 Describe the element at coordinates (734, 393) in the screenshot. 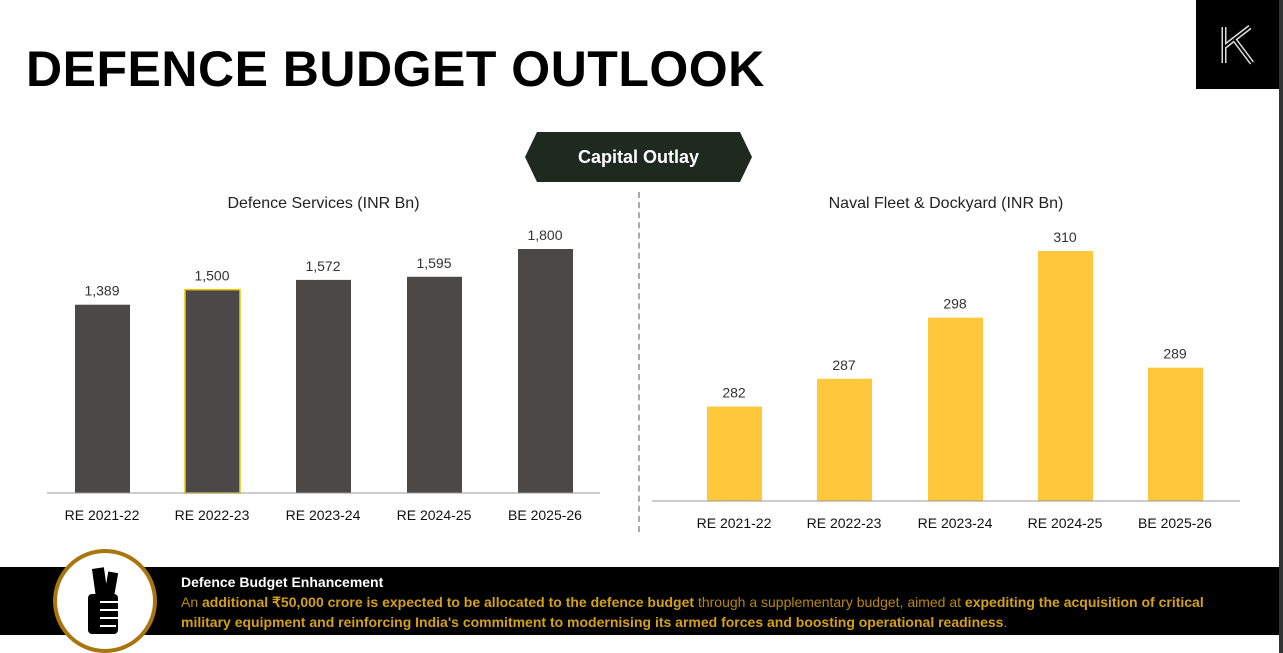

I see `data-label: 282` at that location.